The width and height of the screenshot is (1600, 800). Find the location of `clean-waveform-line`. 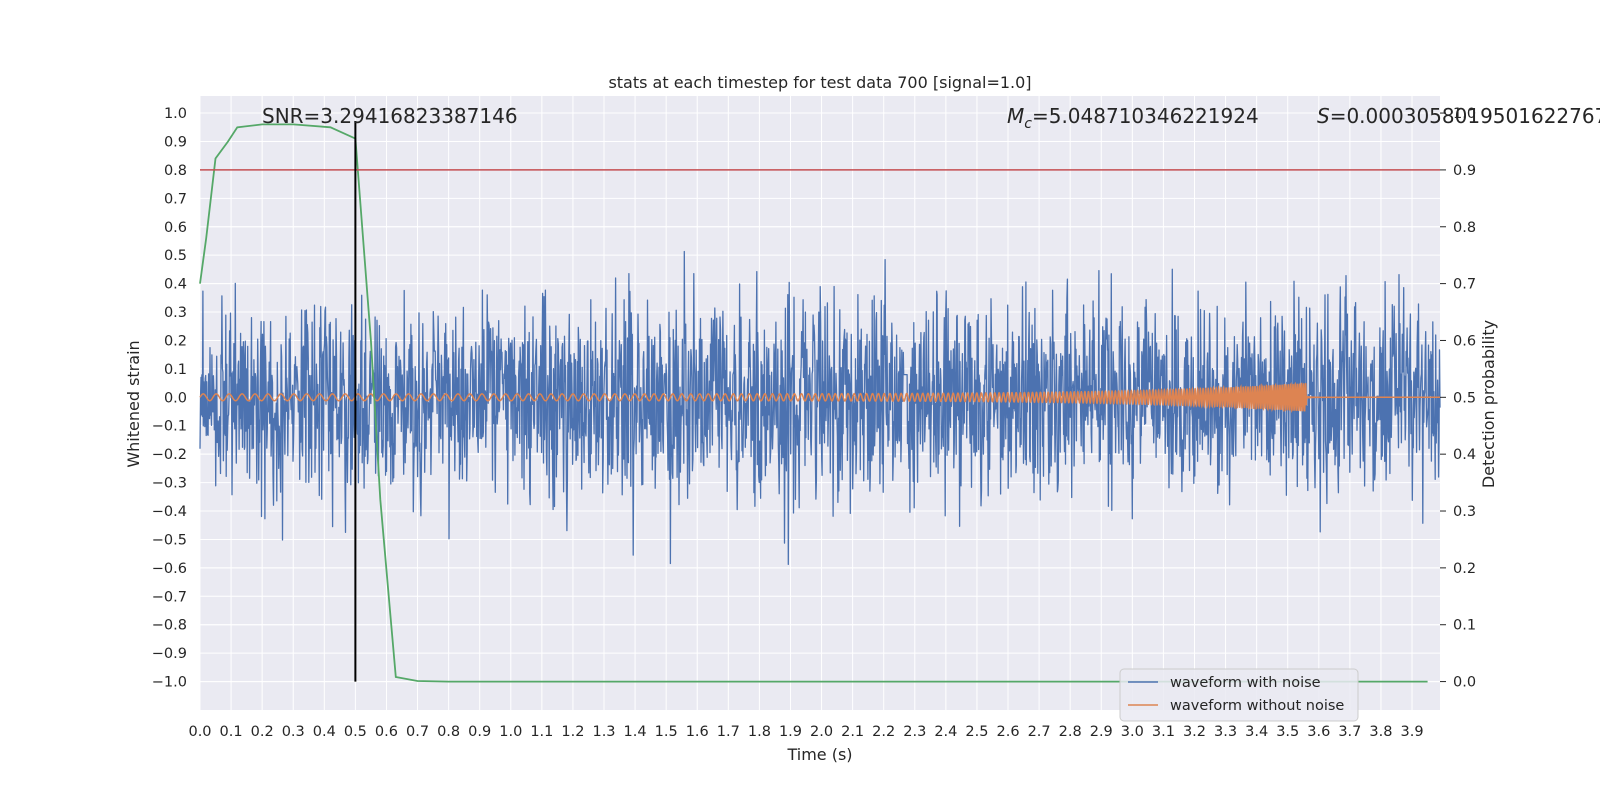

clean-waveform-line is located at coordinates (819, 397).